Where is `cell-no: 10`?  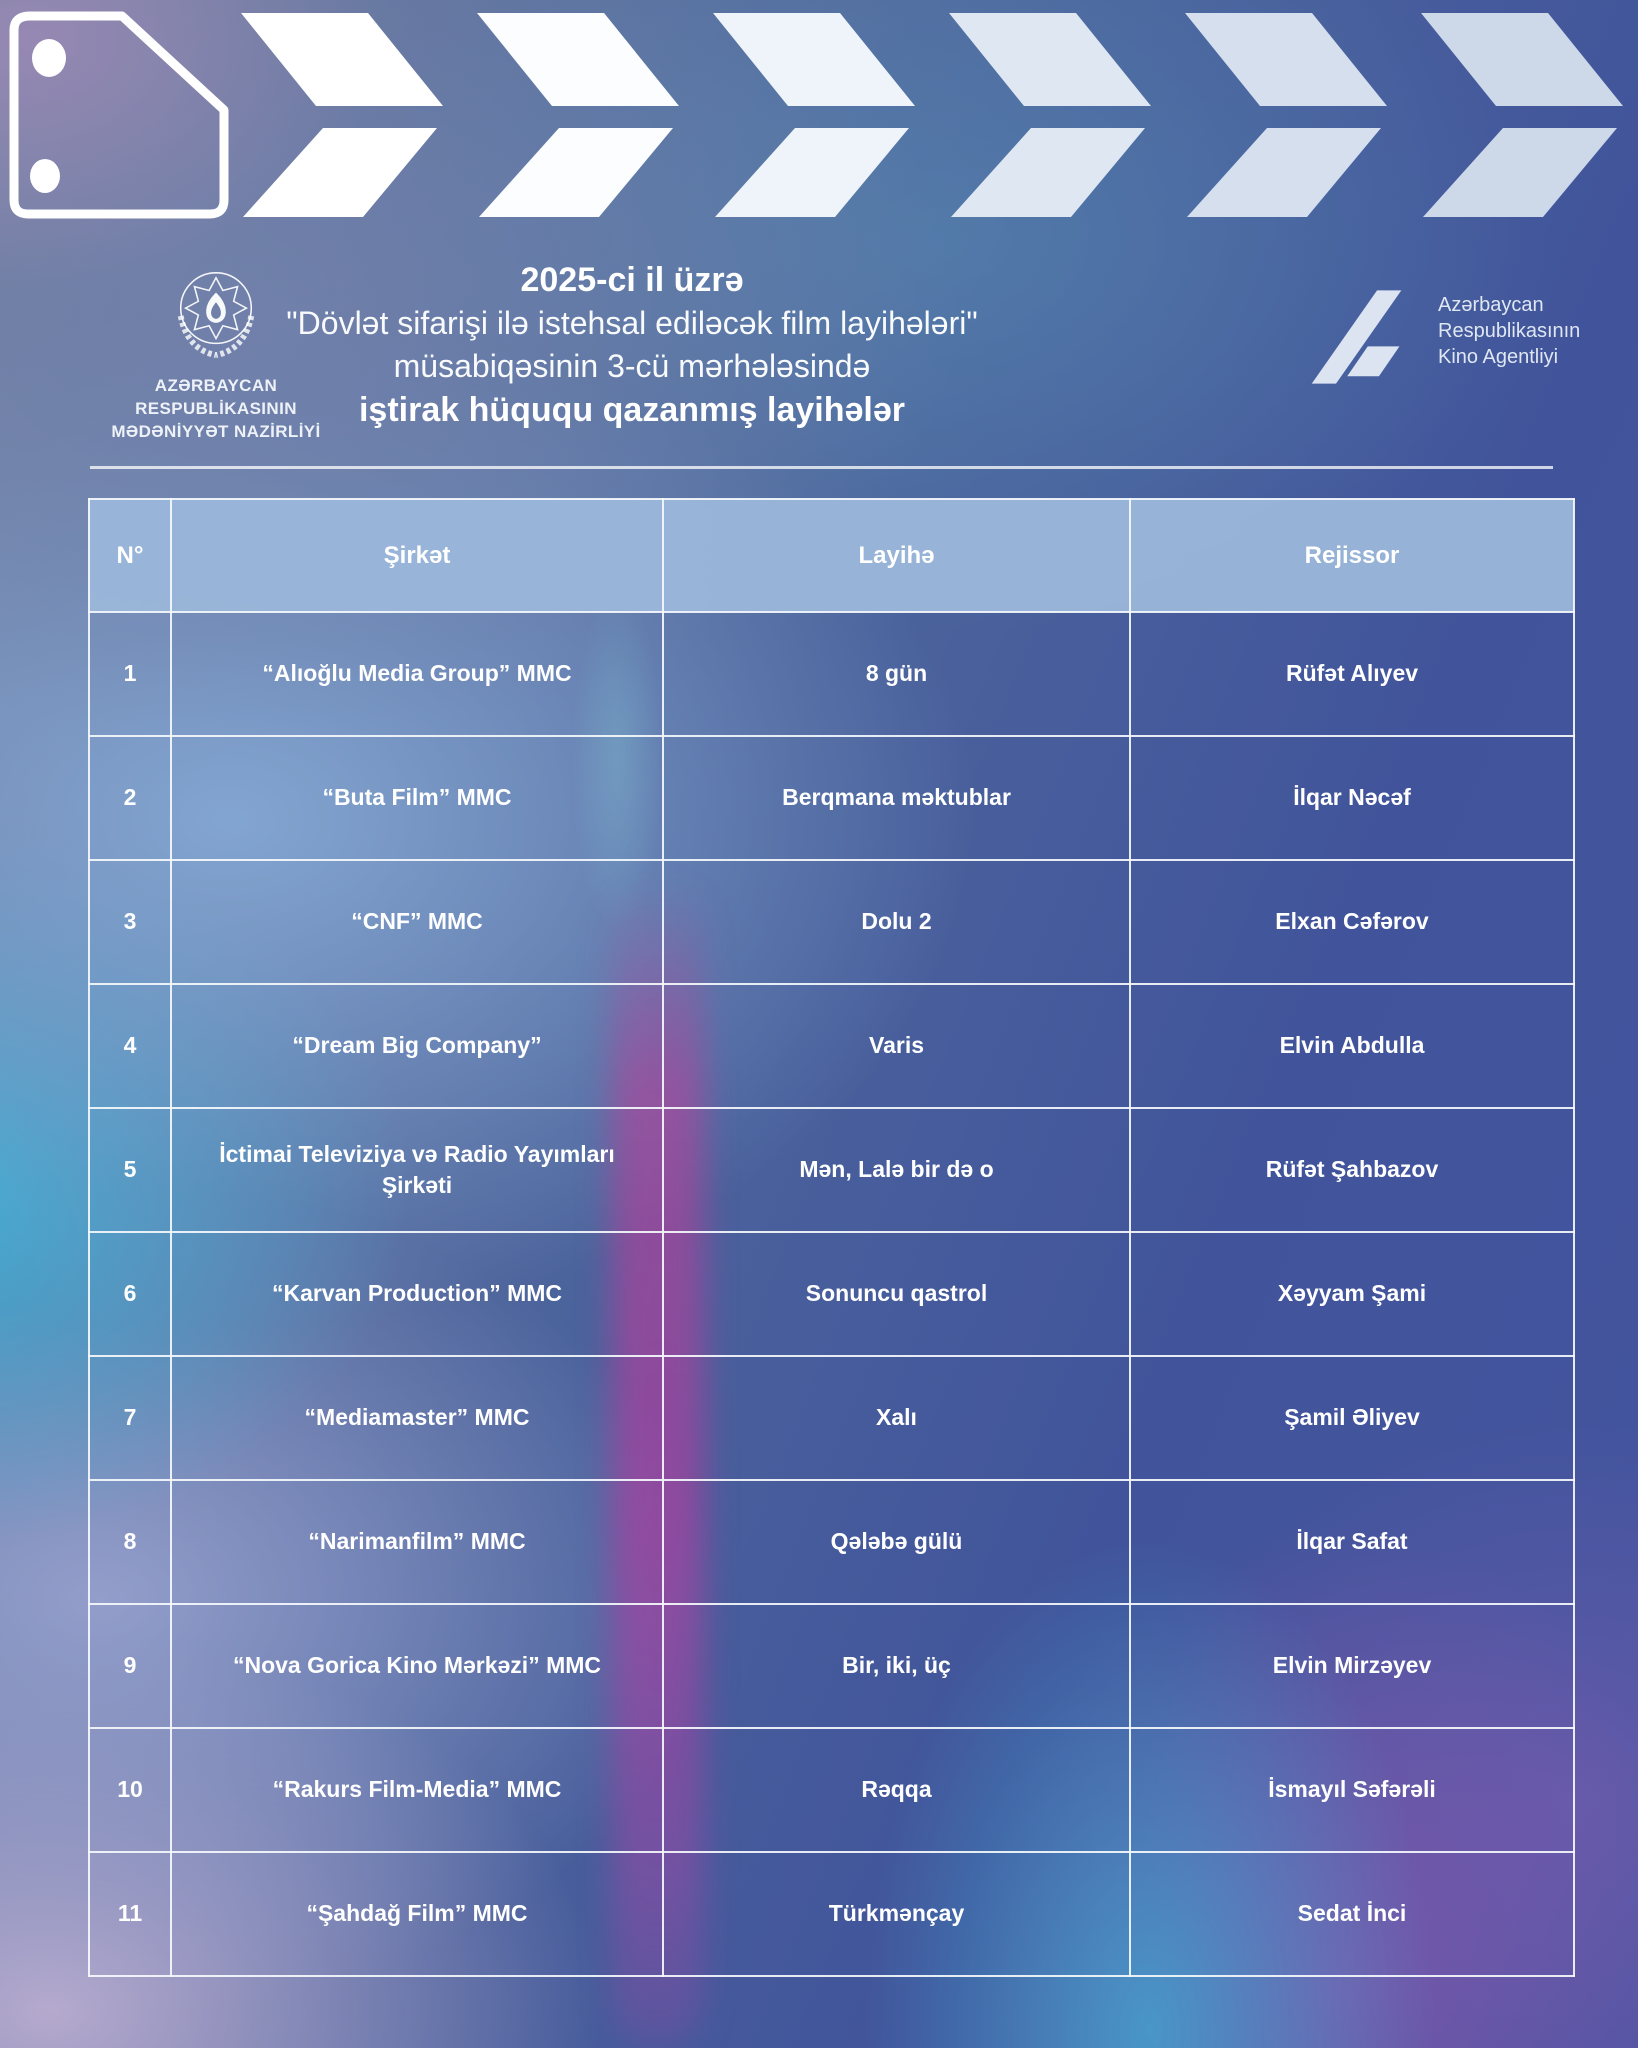 cell-no: 10 is located at coordinates (130, 1790).